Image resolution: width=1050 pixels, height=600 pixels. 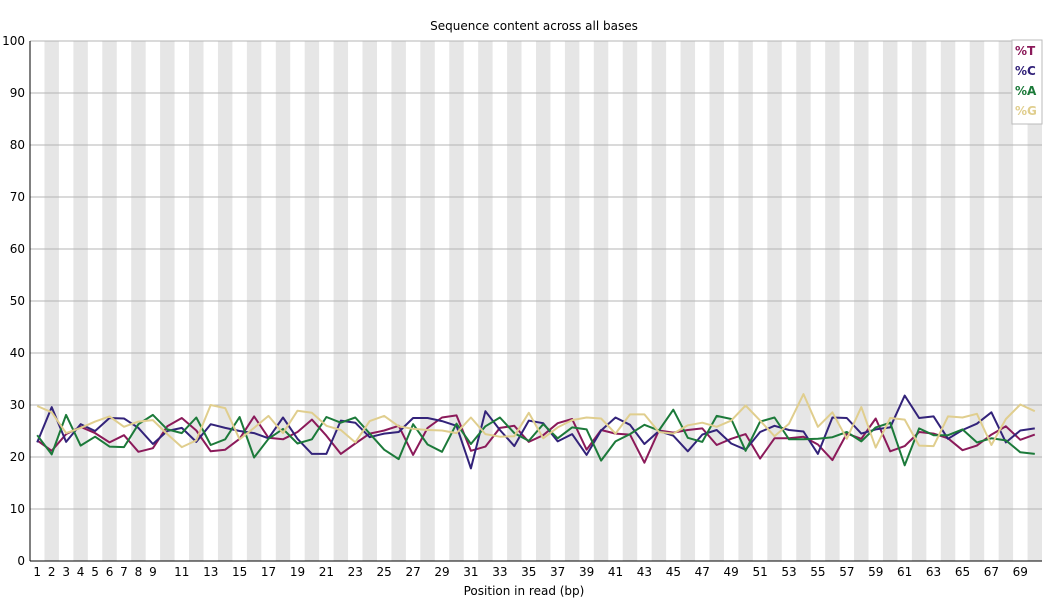 What do you see at coordinates (441, 572) in the screenshot?
I see `x-tick-29: 29` at bounding box center [441, 572].